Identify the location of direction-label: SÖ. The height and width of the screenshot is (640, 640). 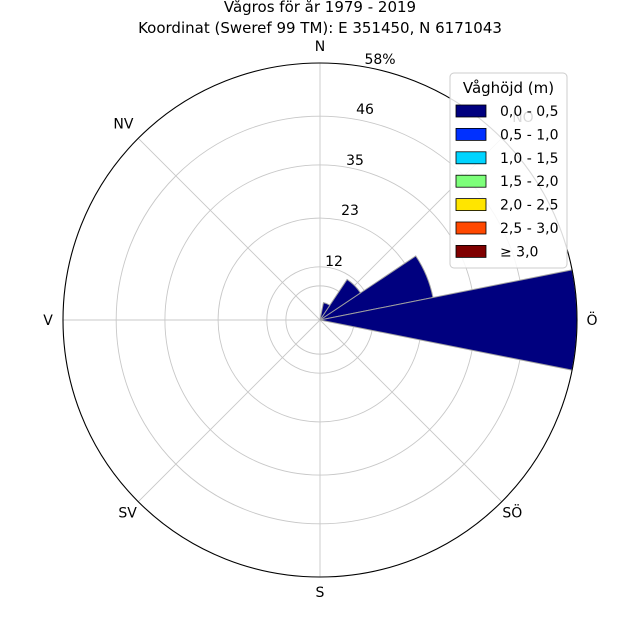
(512, 512).